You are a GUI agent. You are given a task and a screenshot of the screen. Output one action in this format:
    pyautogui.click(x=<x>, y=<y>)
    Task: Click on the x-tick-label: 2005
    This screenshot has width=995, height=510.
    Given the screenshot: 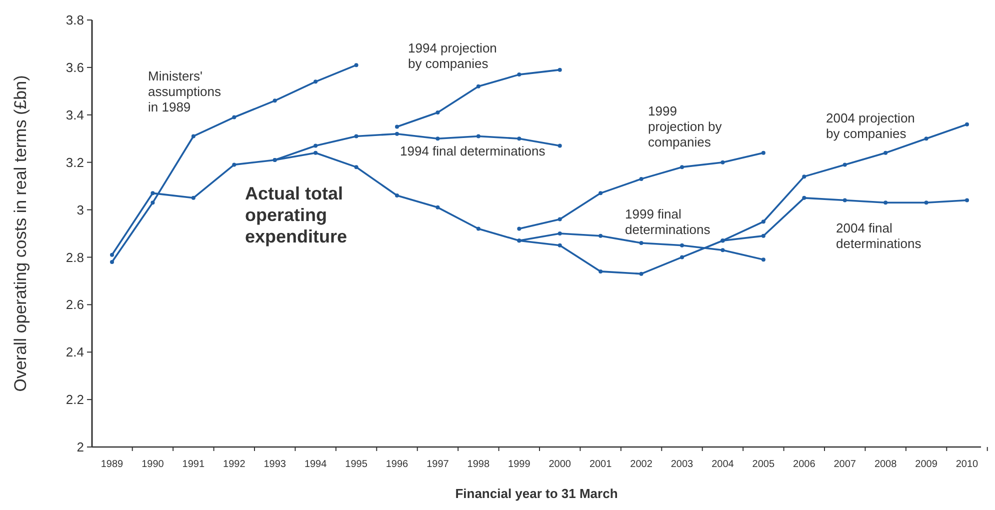 What is the action you would take?
    pyautogui.click(x=763, y=464)
    